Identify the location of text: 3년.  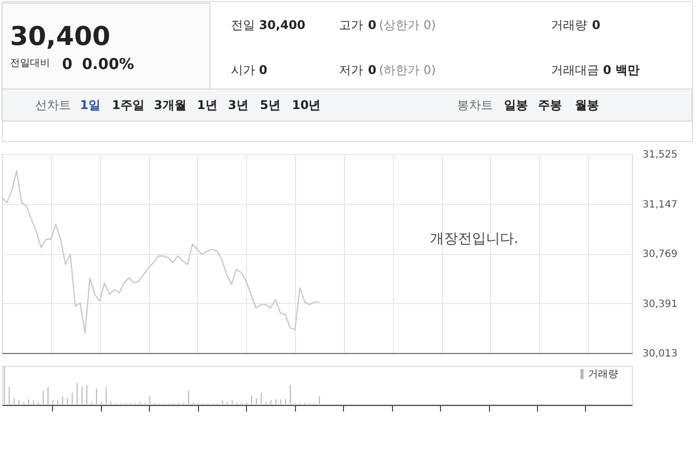
(238, 105).